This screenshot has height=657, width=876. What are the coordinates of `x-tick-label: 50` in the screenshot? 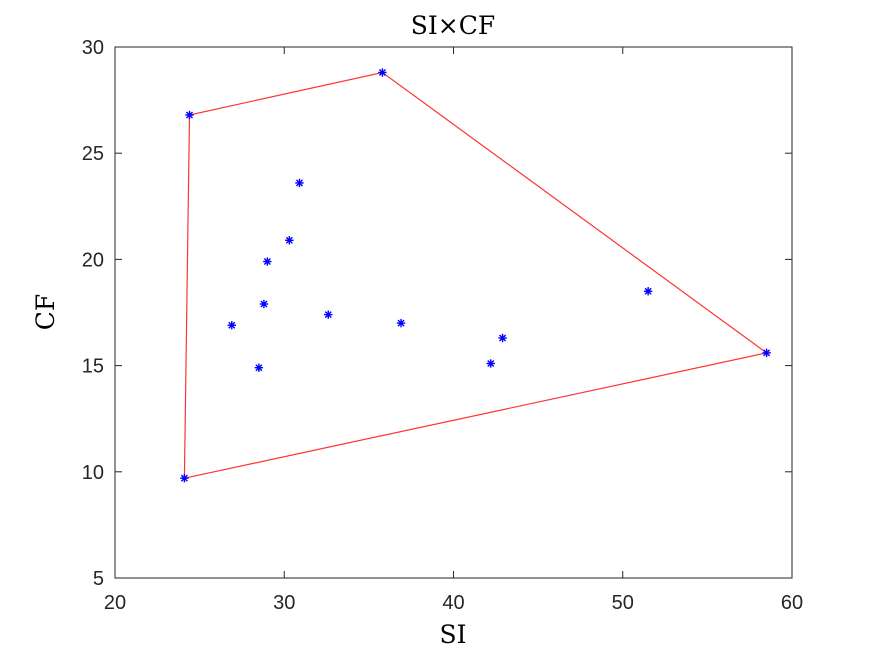 It's located at (623, 603).